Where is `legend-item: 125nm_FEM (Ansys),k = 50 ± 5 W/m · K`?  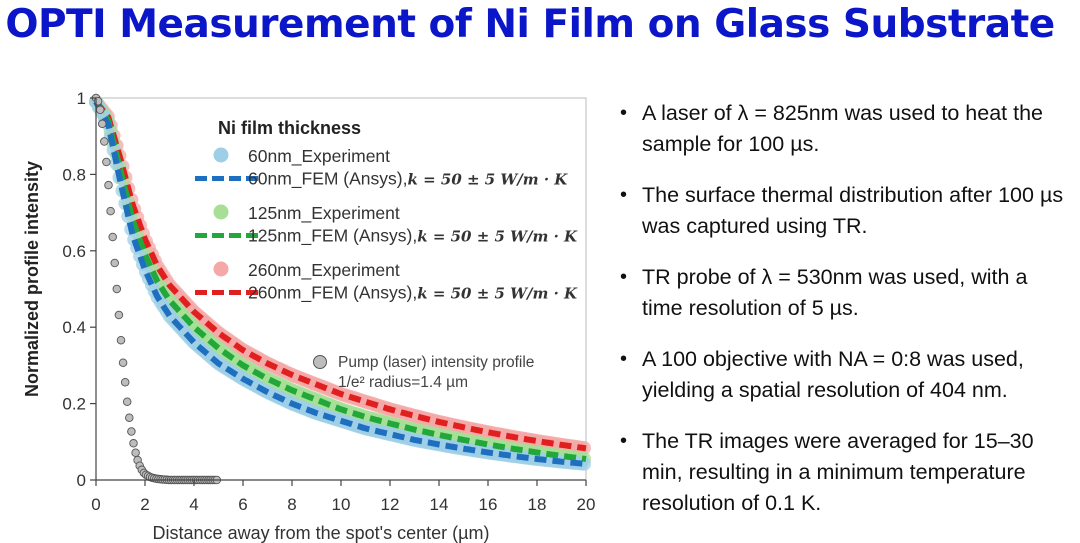
legend-item: 125nm_FEM (Ansys),k = 50 ± 5 W/m · K is located at coordinates (386, 236).